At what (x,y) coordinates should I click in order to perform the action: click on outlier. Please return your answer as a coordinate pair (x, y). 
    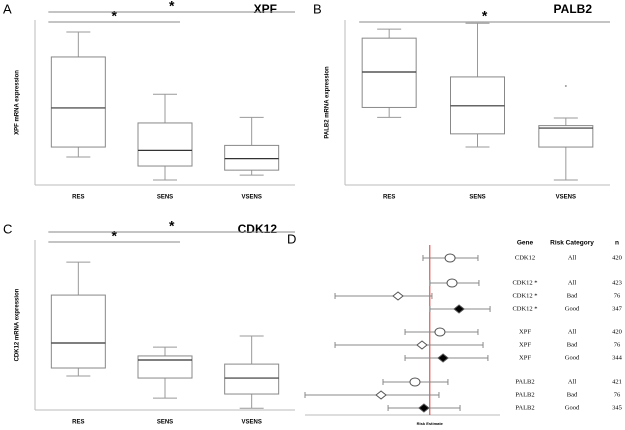
    Looking at the image, I should click on (565, 86).